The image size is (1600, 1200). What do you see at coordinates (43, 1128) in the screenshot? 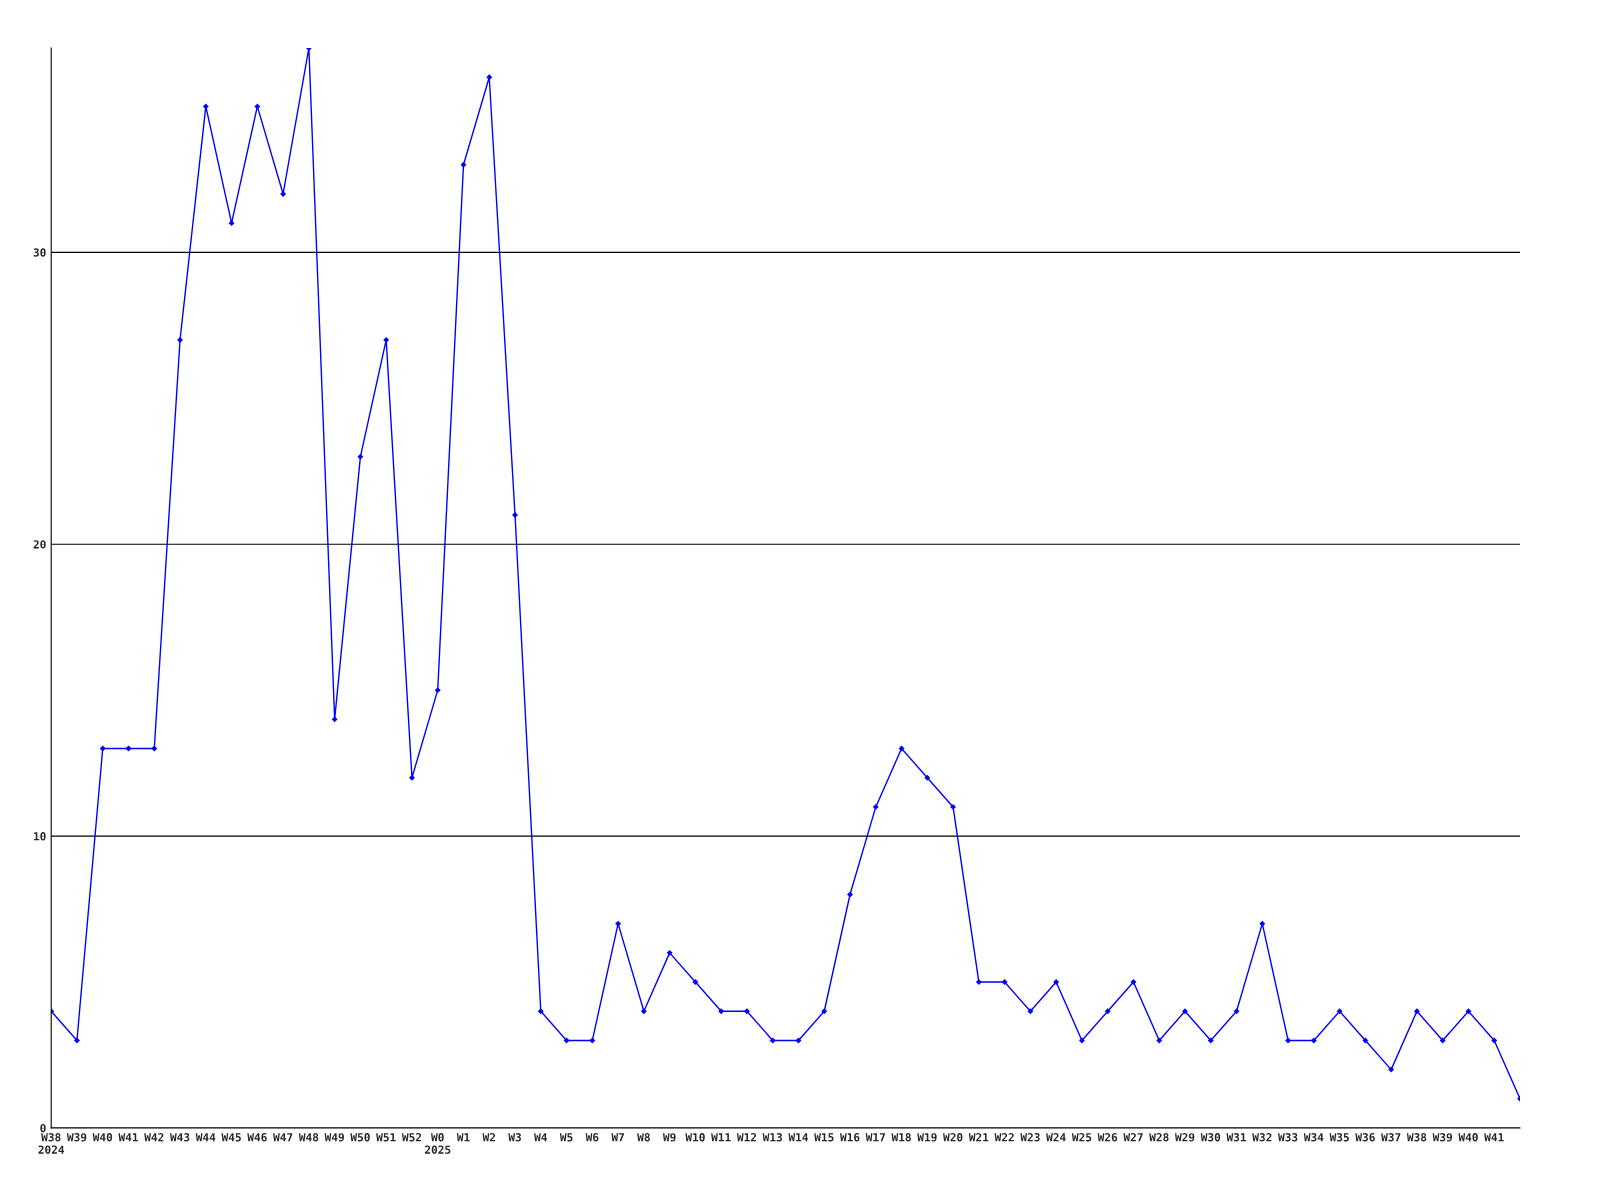
I see `y-tick-label: 0` at bounding box center [43, 1128].